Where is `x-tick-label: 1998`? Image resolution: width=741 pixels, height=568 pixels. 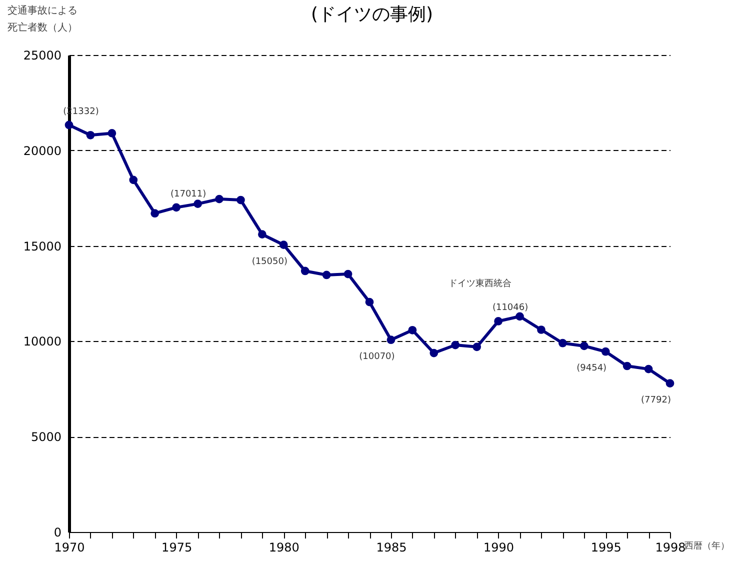
x-tick-label: 1998 is located at coordinates (670, 547).